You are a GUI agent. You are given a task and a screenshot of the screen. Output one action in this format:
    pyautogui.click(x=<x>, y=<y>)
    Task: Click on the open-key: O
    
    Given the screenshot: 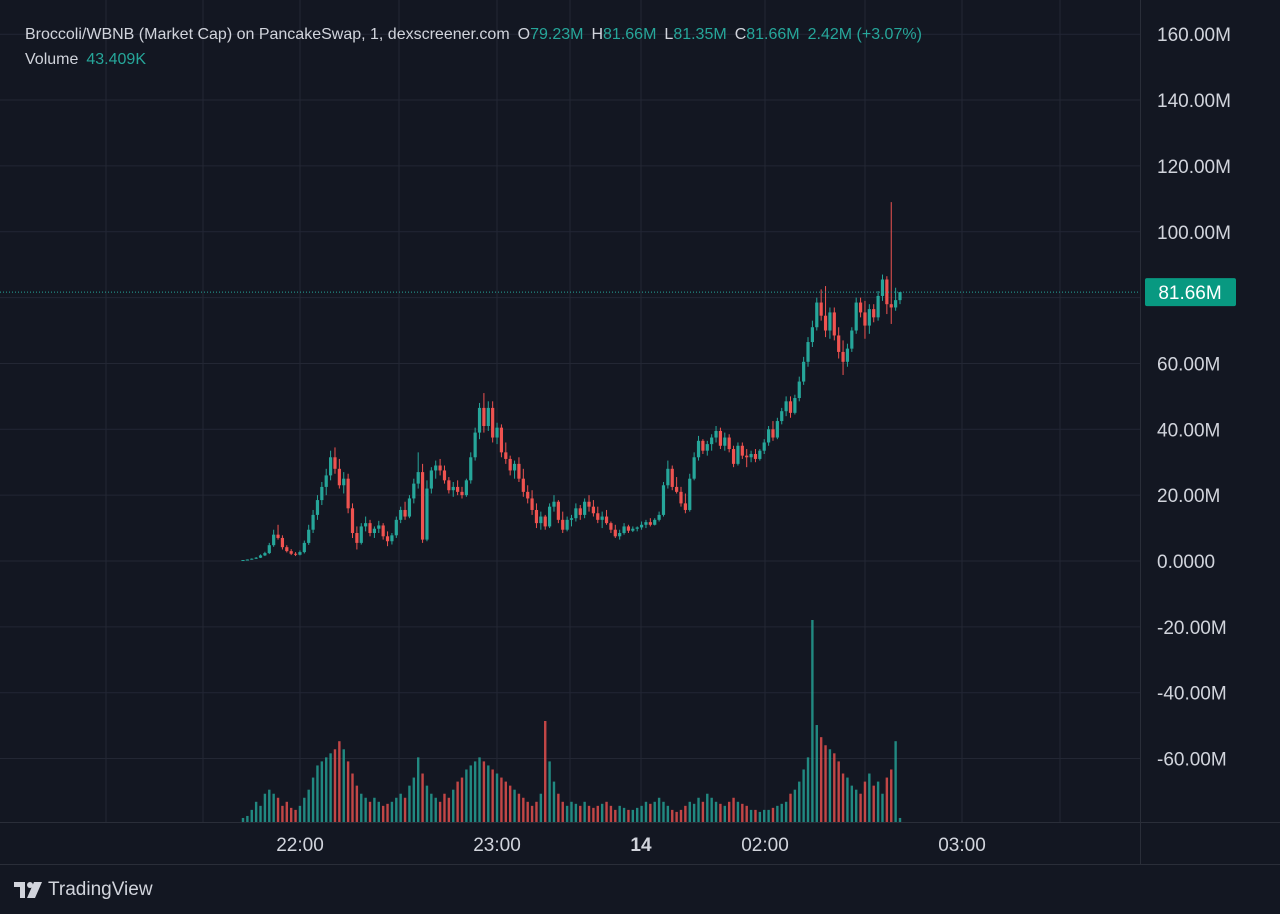 What is the action you would take?
    pyautogui.click(x=524, y=34)
    